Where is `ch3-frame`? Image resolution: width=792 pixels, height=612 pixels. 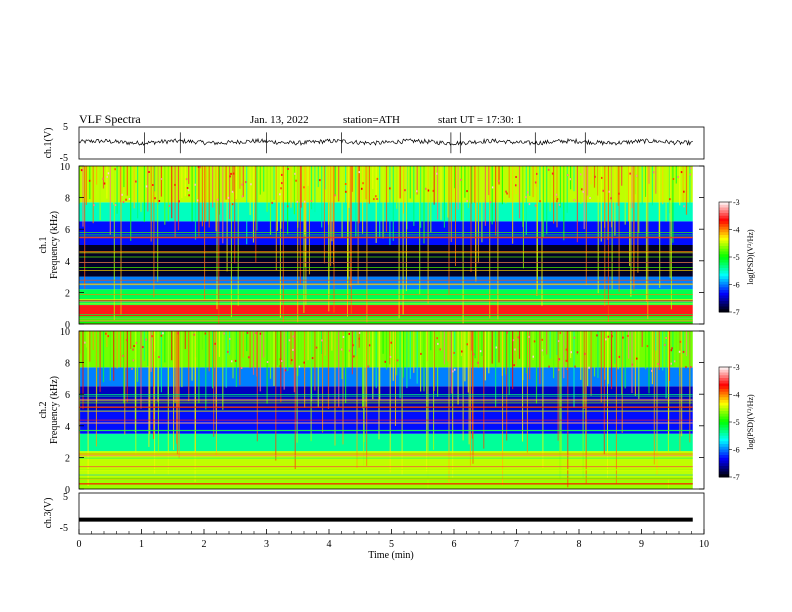
ch3-frame is located at coordinates (391, 513).